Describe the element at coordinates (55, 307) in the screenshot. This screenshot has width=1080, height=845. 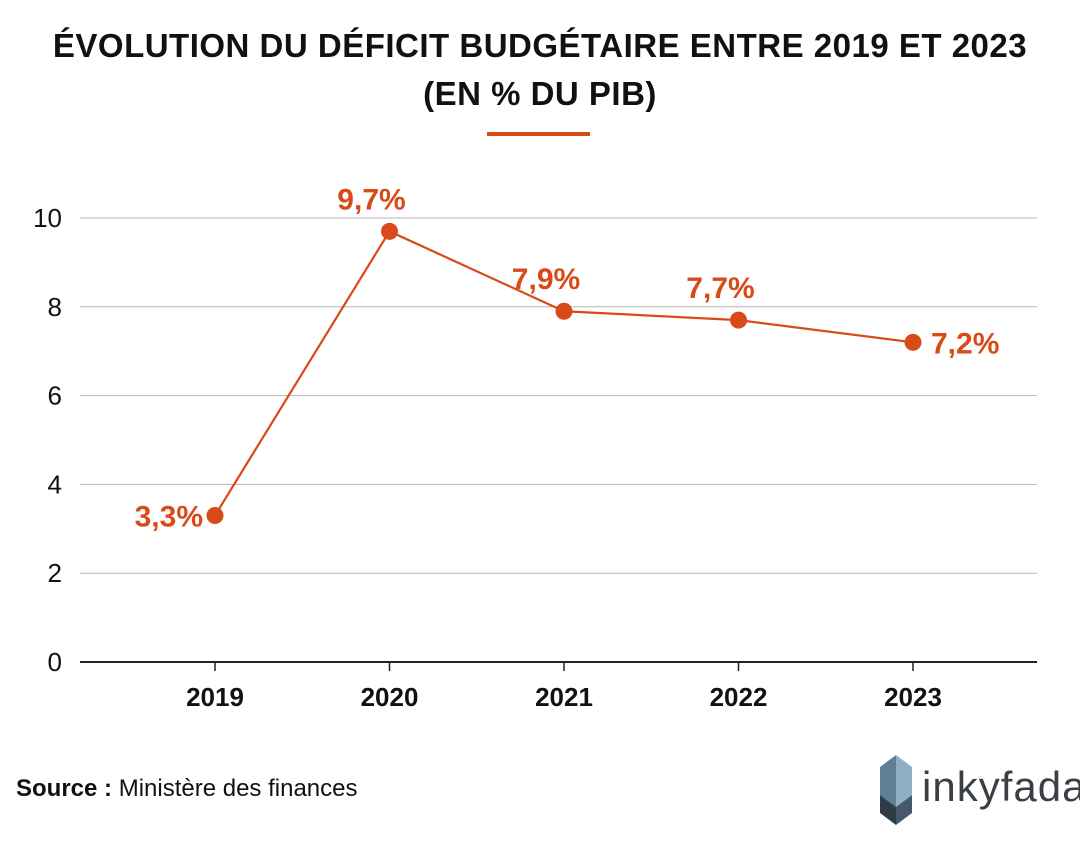
I see `y-tick-label-8: 8` at that location.